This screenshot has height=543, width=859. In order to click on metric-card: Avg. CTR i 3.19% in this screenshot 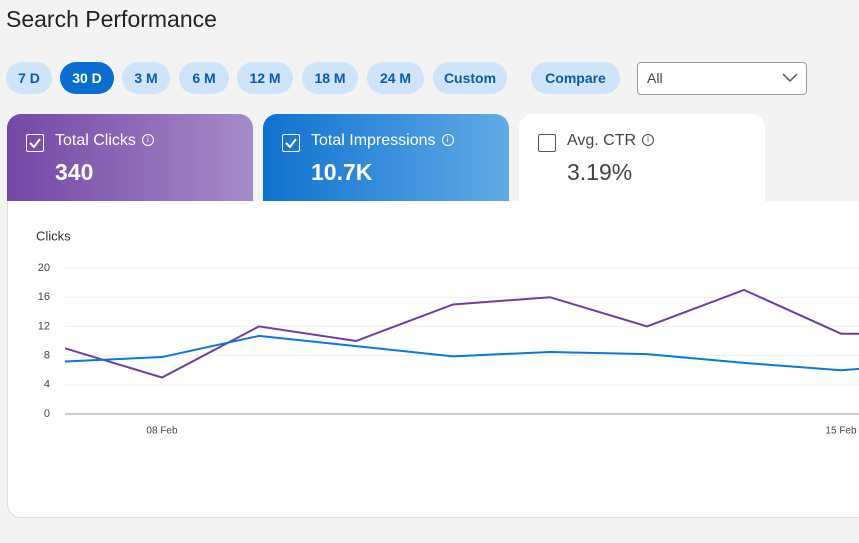, I will do `click(642, 160)`.